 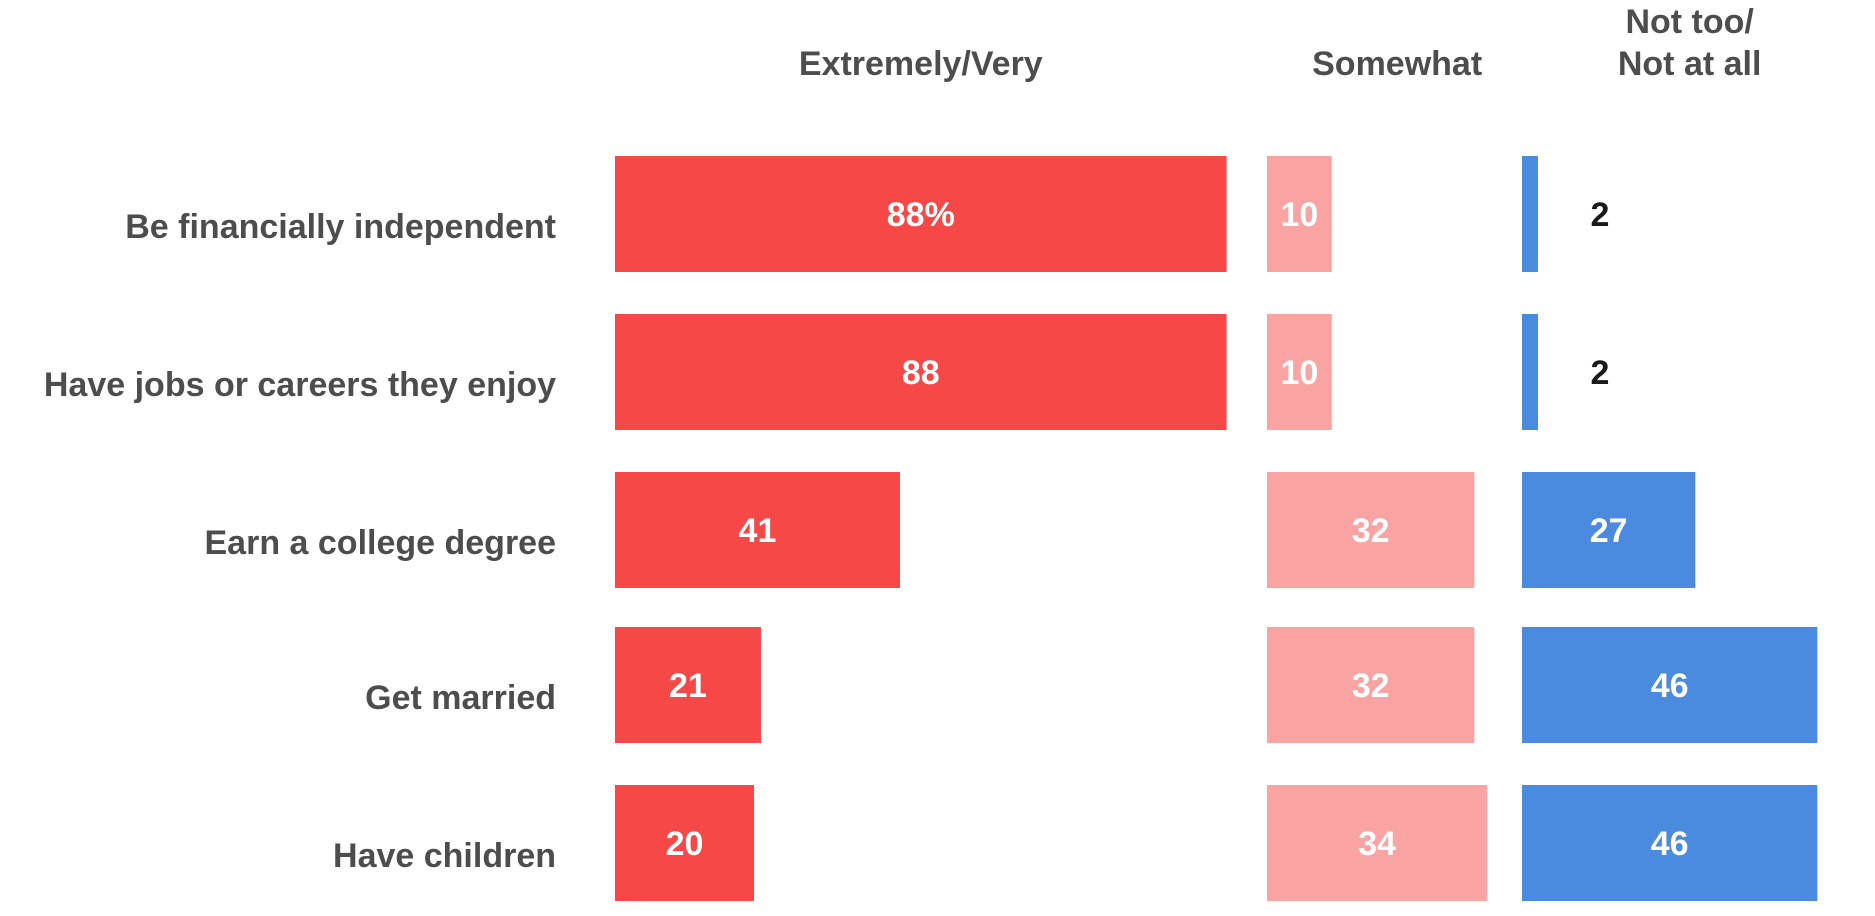 I want to click on data-label: 21, so click(x=688, y=686).